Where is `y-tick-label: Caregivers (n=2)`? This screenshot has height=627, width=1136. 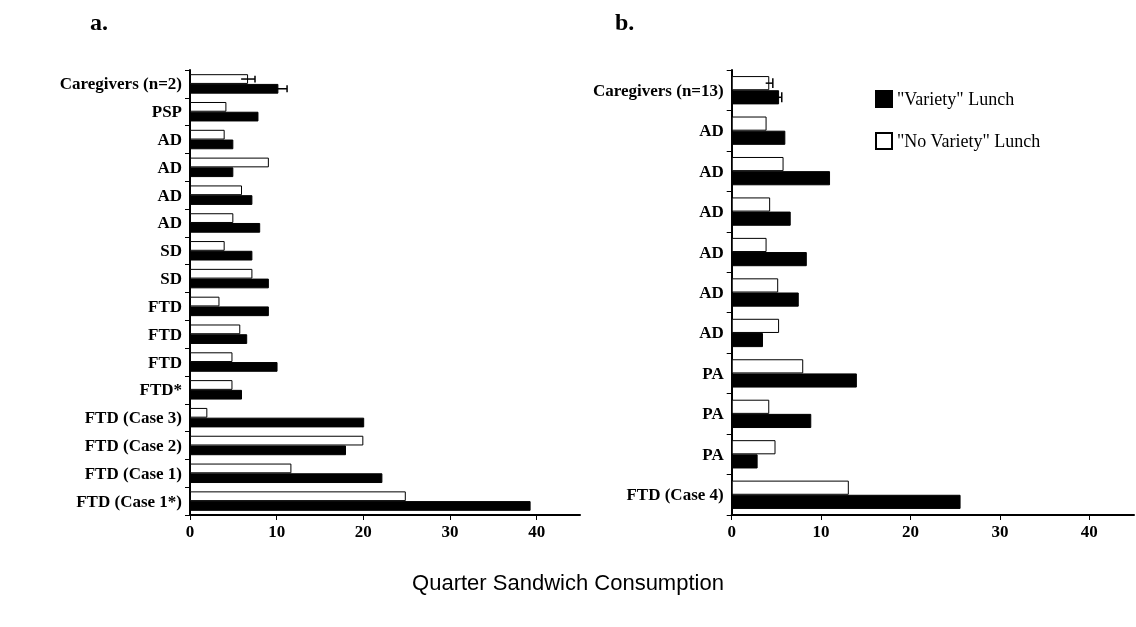
y-tick-label: Caregivers (n=2) is located at coordinates (120, 84).